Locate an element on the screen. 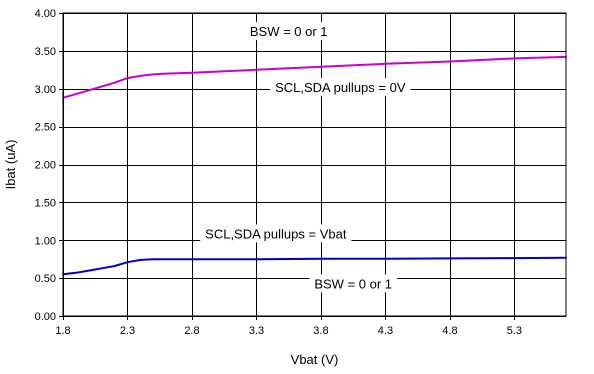 The height and width of the screenshot is (374, 594). x-tick-label: 2.3 is located at coordinates (127, 331).